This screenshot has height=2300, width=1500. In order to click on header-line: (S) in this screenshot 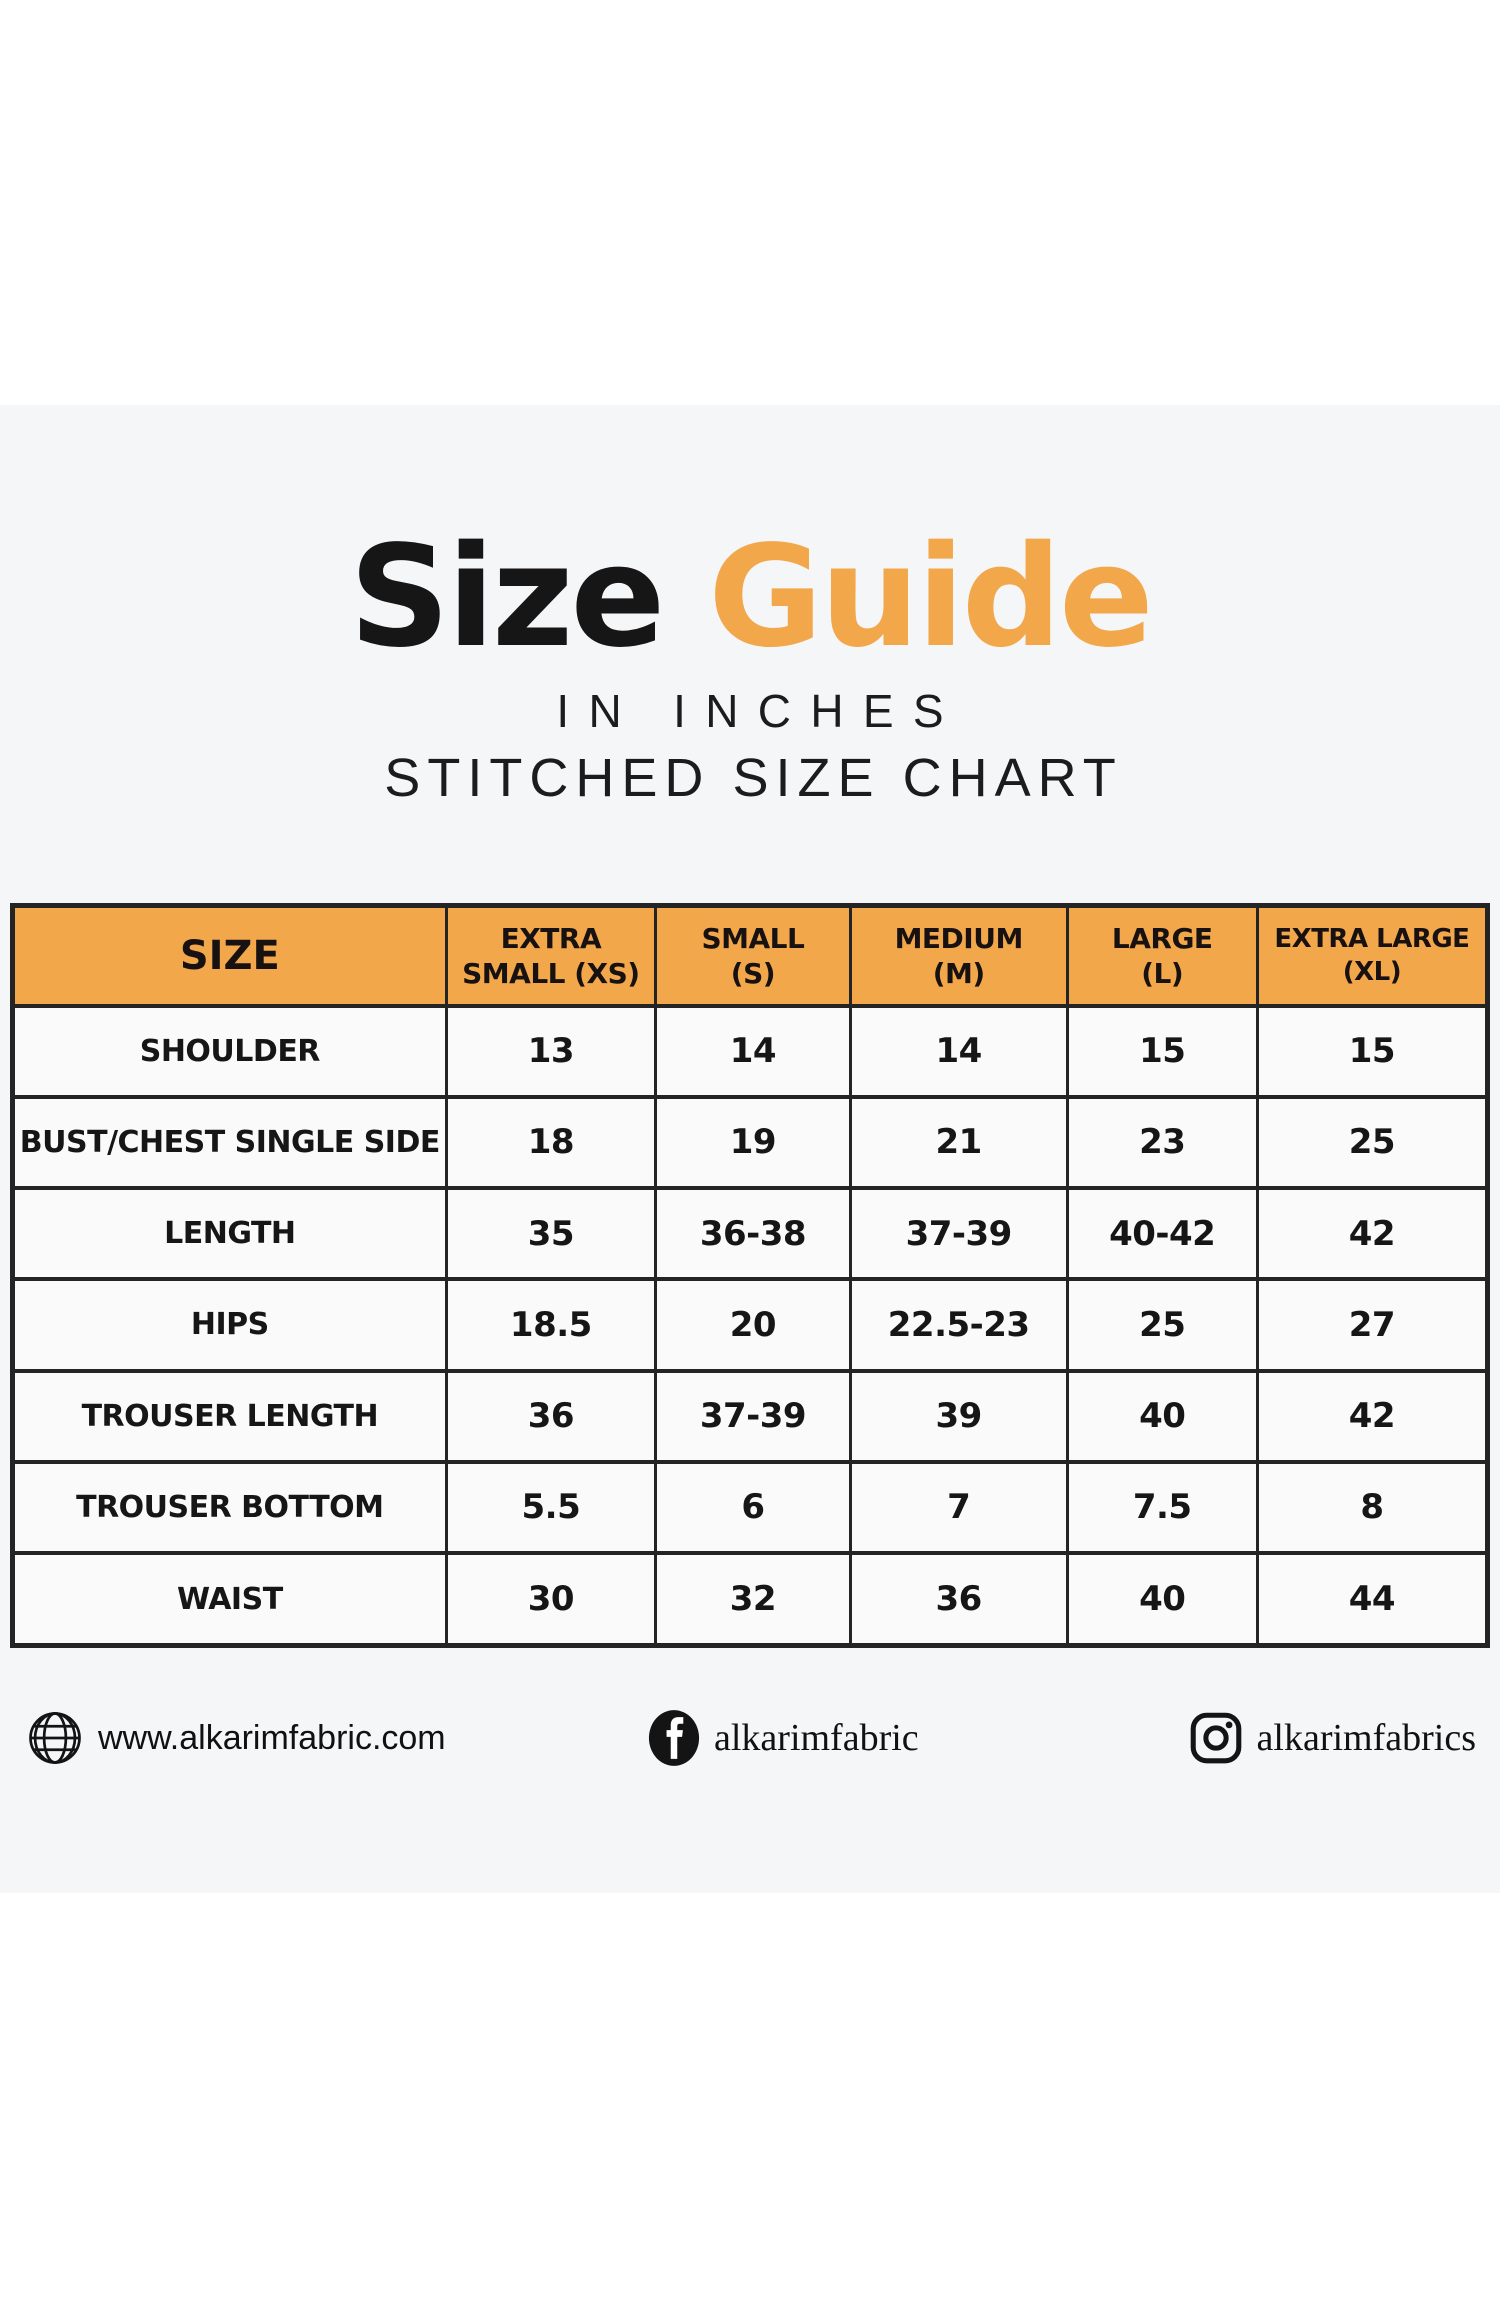, I will do `click(753, 973)`.